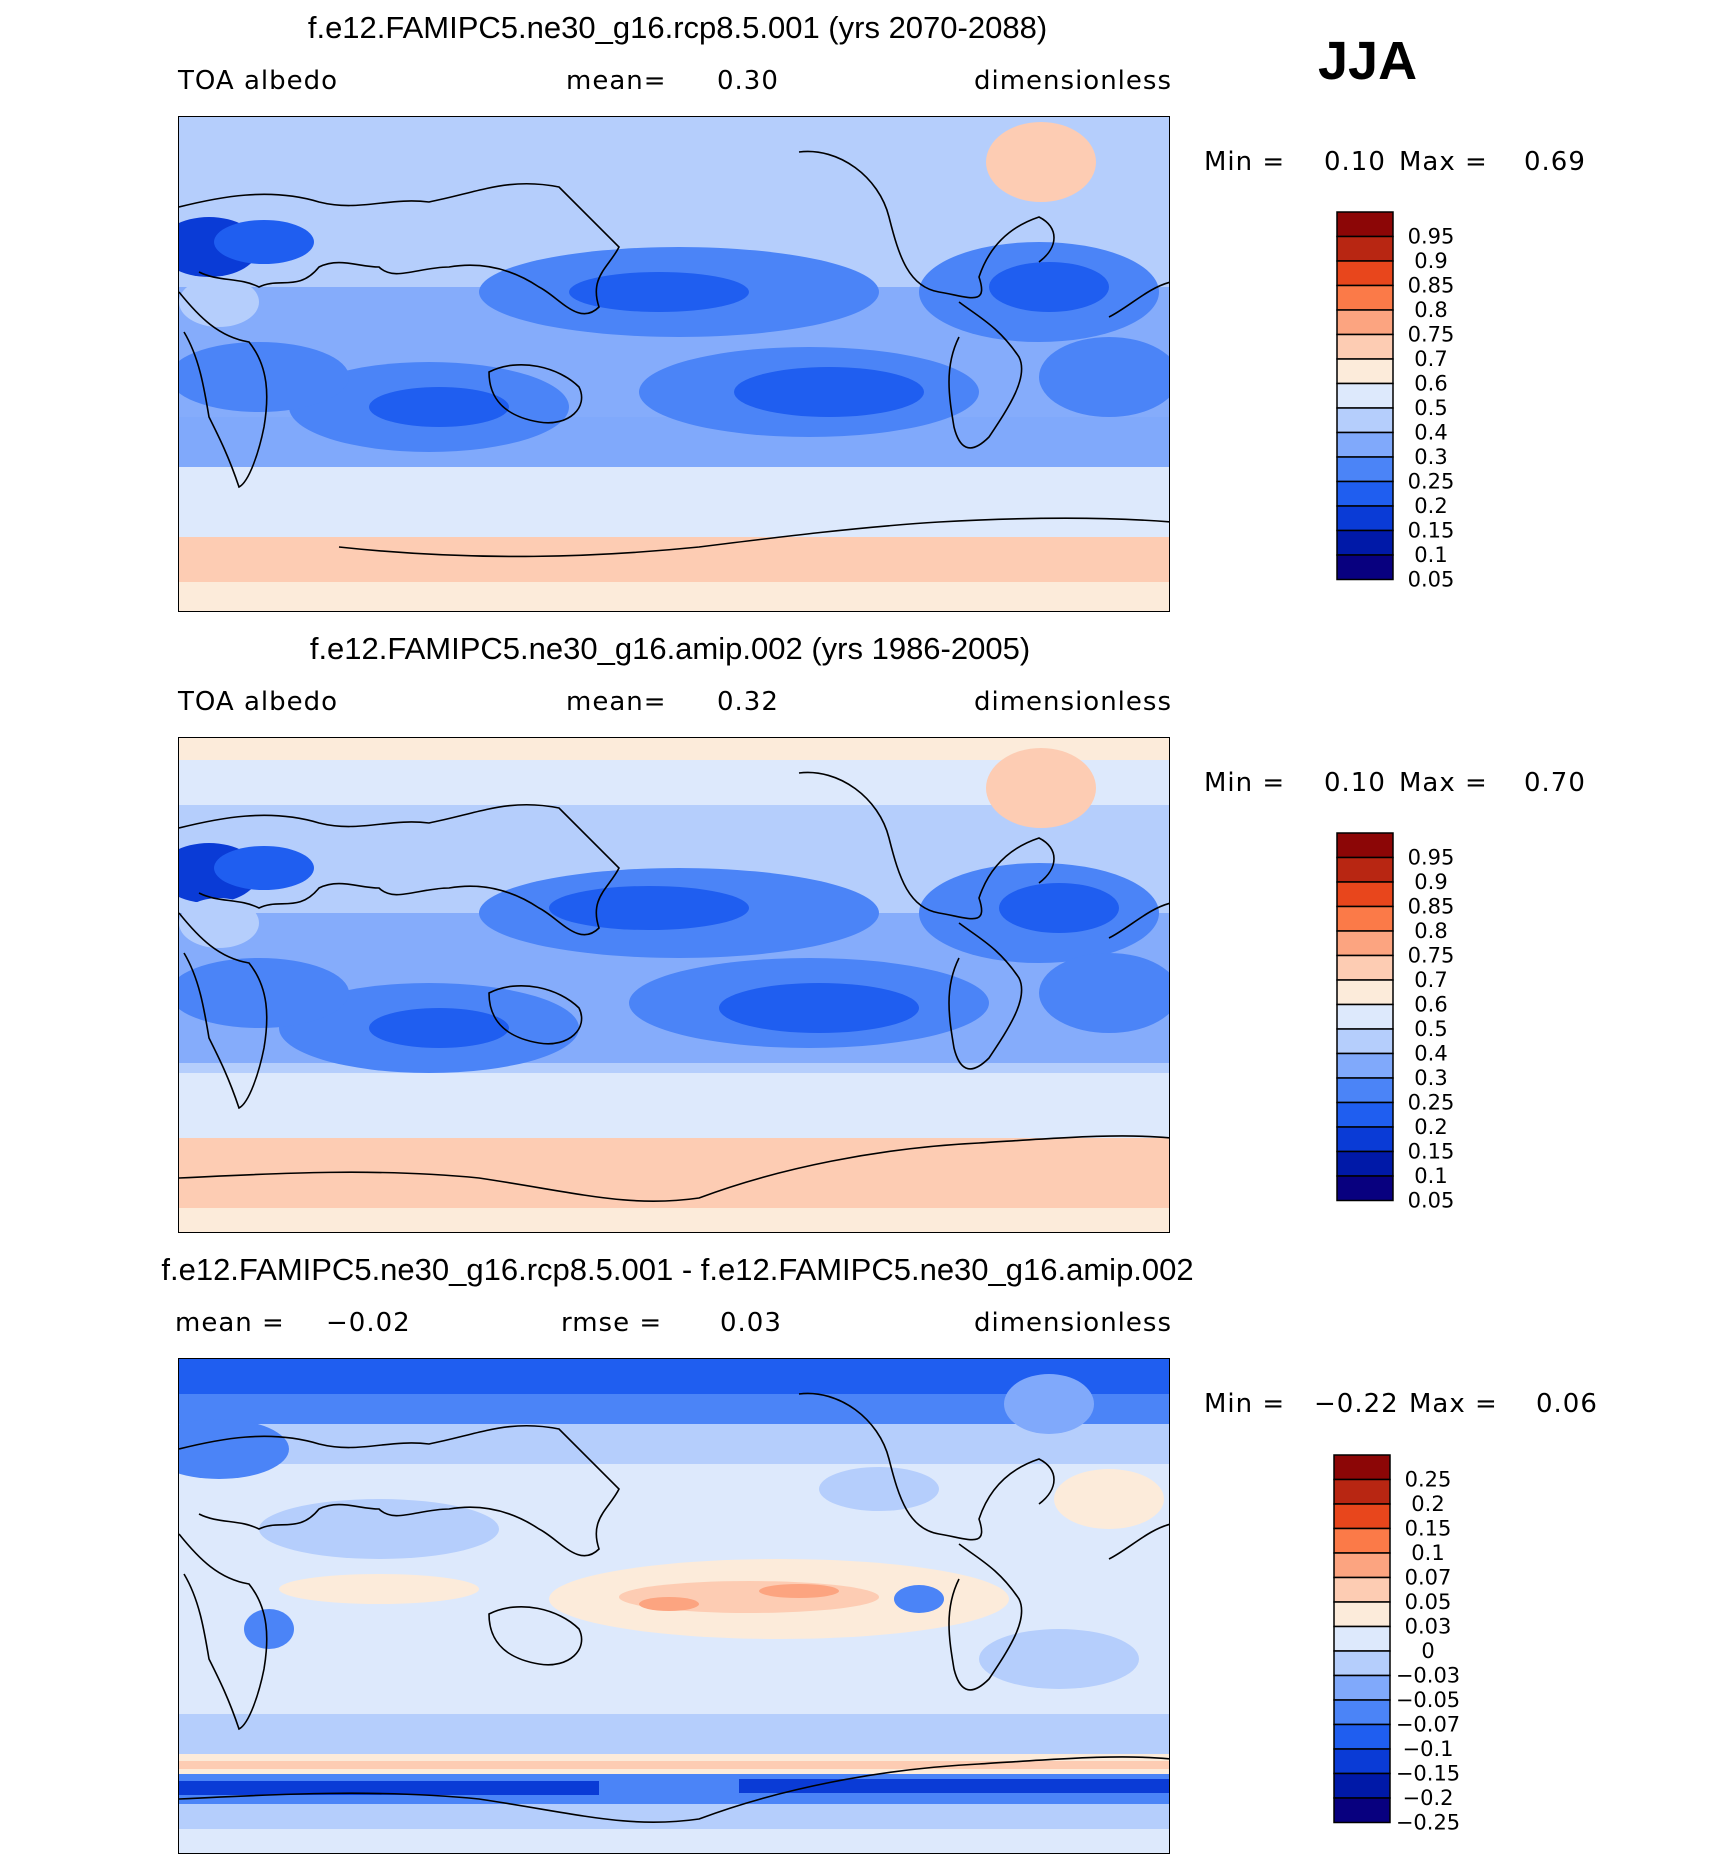 The width and height of the screenshot is (1710, 1863). I want to click on colorbar-tick-label: 0.75, so click(1431, 956).